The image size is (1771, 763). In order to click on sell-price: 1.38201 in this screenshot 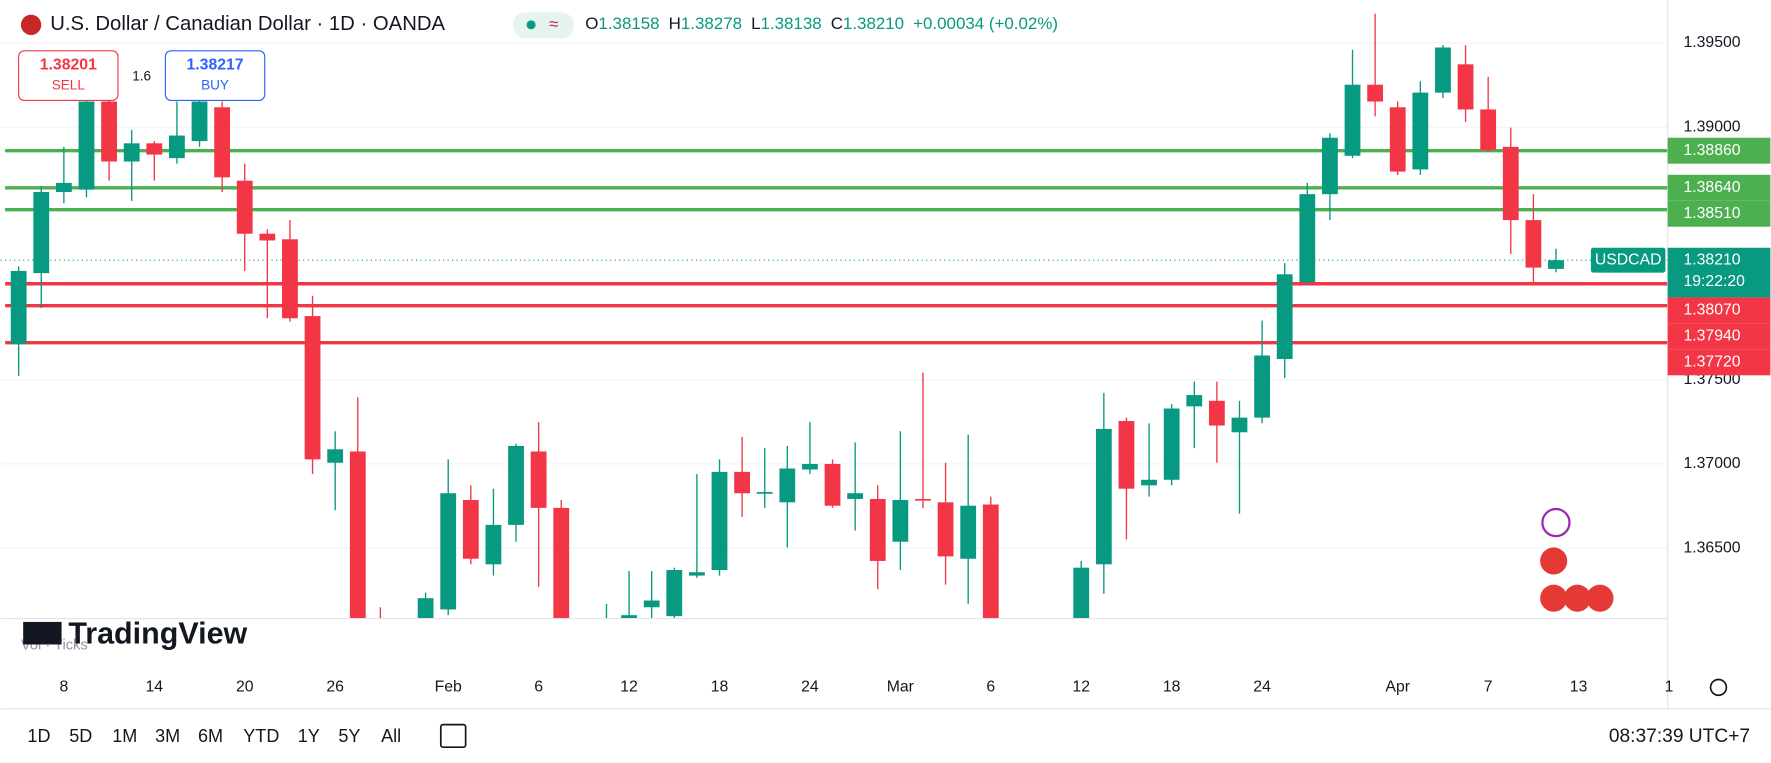, I will do `click(68, 65)`.